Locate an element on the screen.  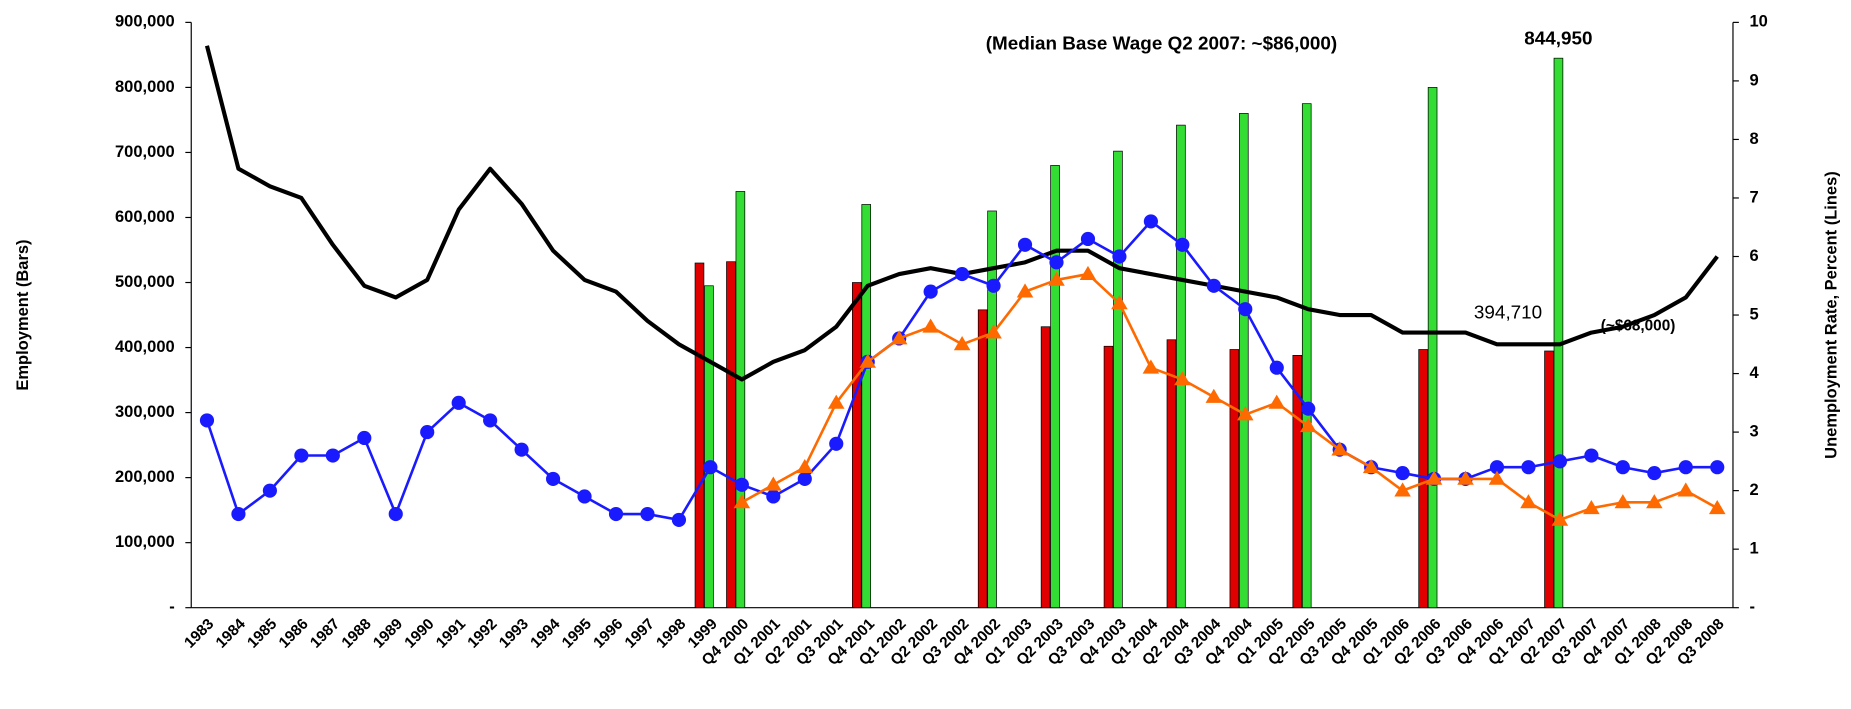
annotation: (~$68,000) is located at coordinates (1638, 325).